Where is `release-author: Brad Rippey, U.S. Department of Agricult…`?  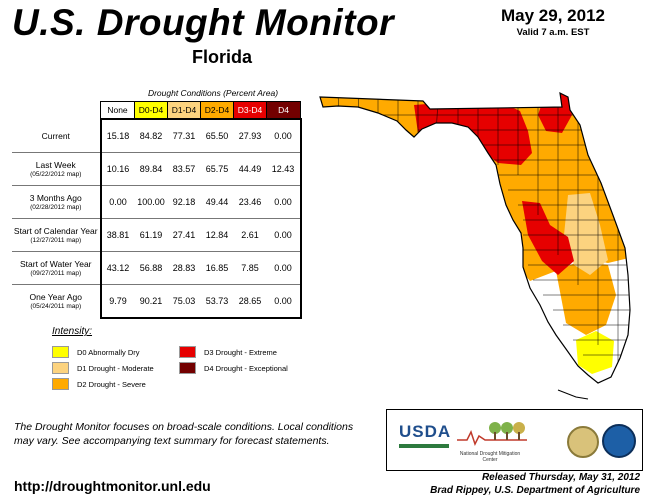 release-author: Brad Rippey, U.S. Department of Agricult… is located at coordinates (535, 490).